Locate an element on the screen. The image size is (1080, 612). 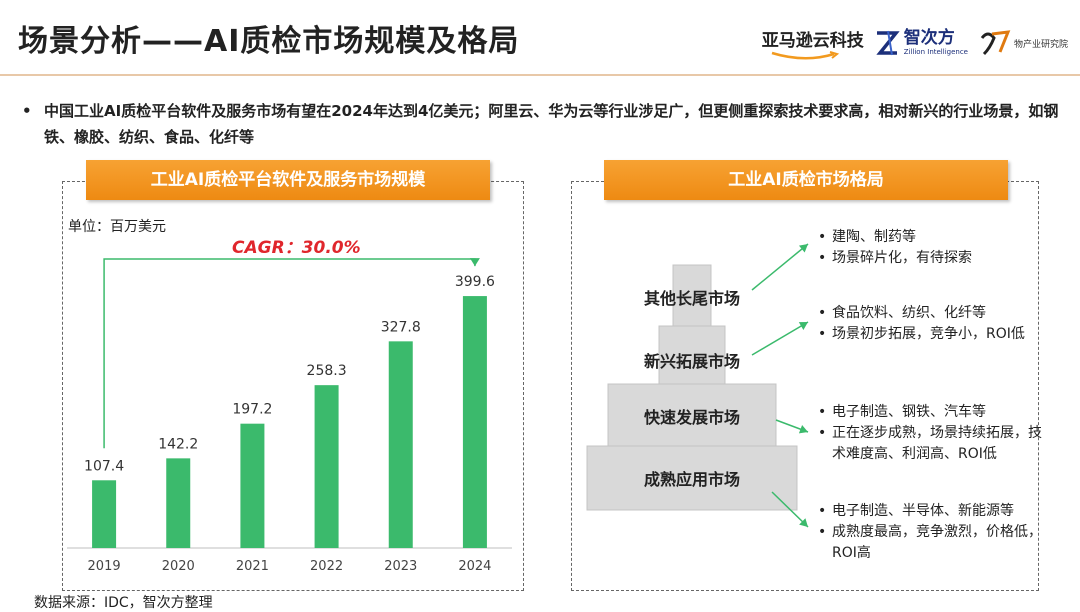
institute-logo: 物产业研究院 is located at coordinates (1023, 43).